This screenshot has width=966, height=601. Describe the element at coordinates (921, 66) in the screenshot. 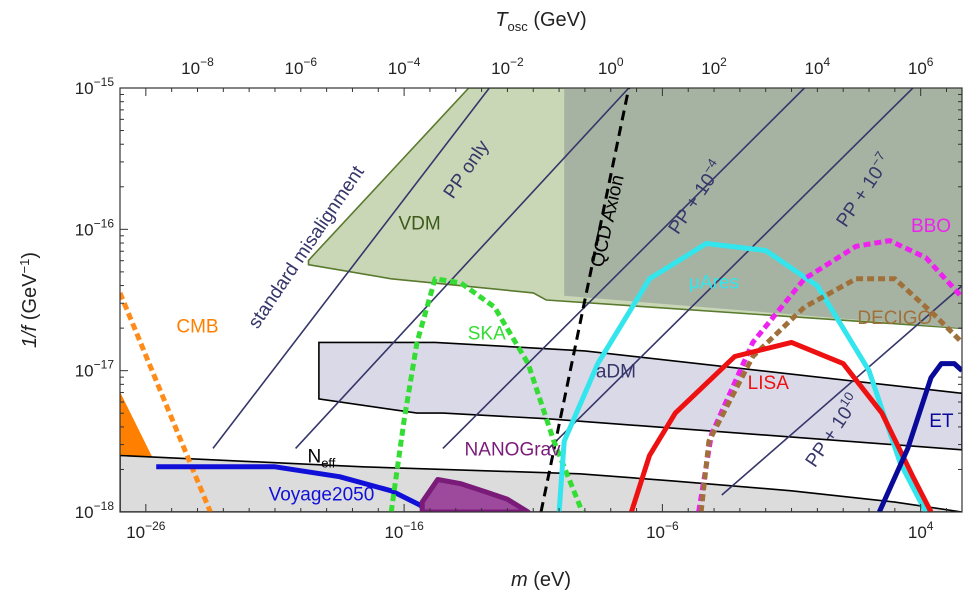

I see `x2-tick-label: 10⁶` at that location.